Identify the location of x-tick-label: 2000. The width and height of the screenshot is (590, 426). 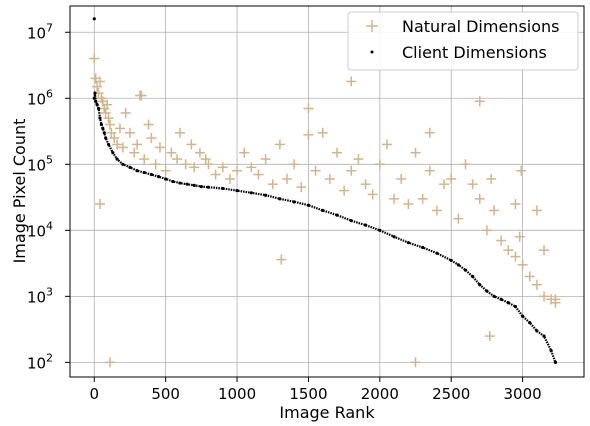
(380, 394).